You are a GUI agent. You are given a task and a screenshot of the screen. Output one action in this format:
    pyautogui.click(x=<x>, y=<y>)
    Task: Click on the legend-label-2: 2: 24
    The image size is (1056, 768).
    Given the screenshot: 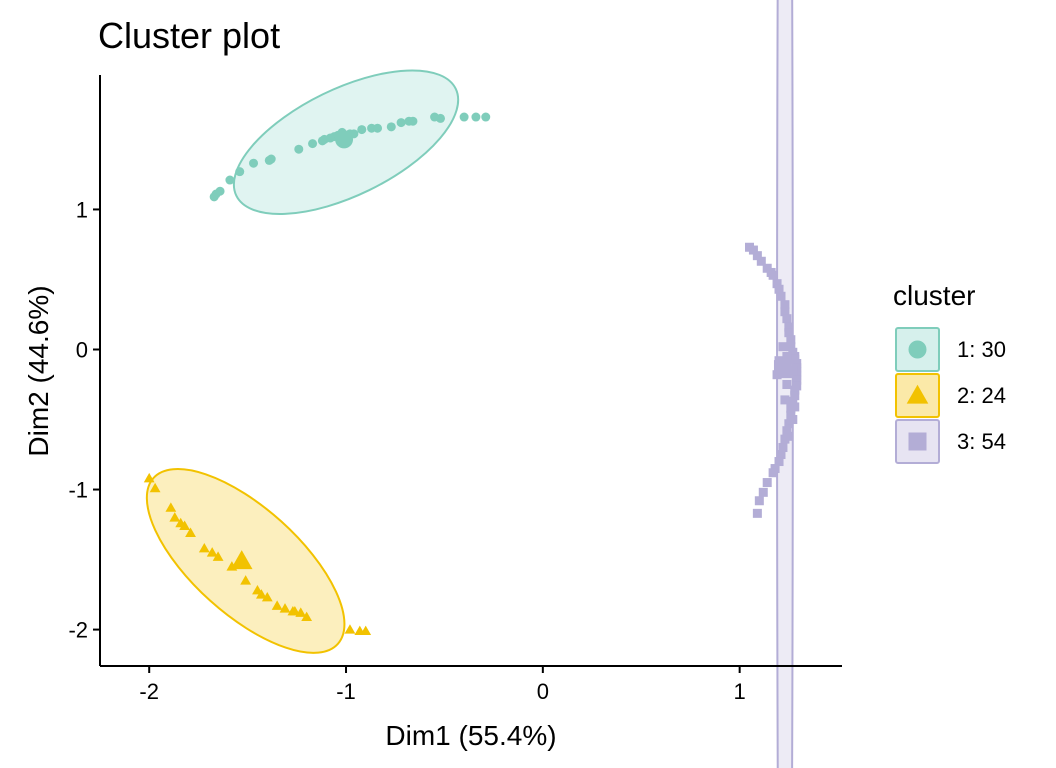 What is the action you would take?
    pyautogui.click(x=981, y=395)
    